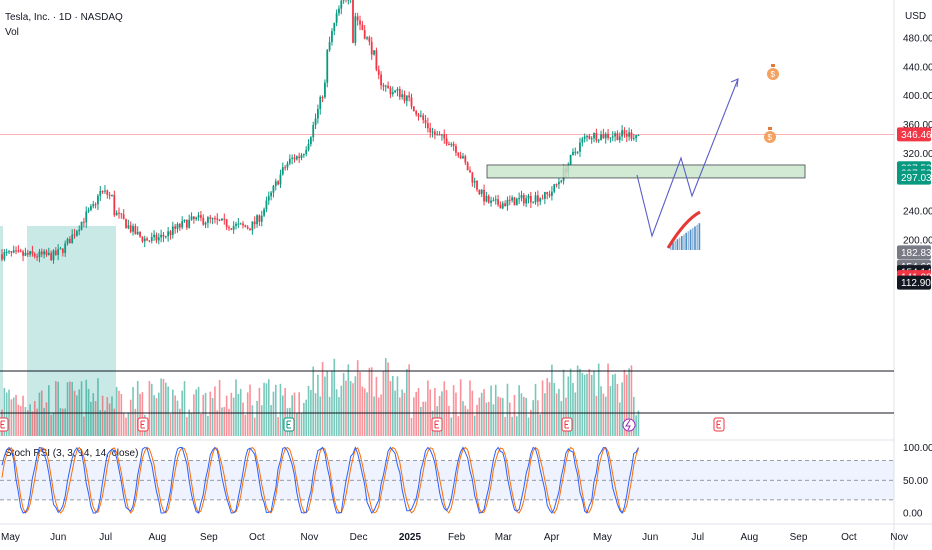 The height and width of the screenshot is (550, 932). I want to click on highlight-rect, so click(1, 331).